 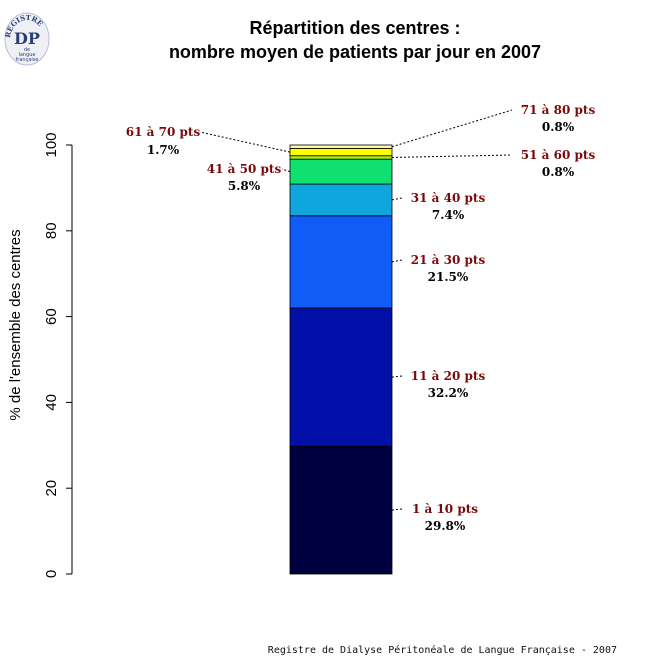 I want to click on segment-value-8: 0.8%, so click(x=558, y=127).